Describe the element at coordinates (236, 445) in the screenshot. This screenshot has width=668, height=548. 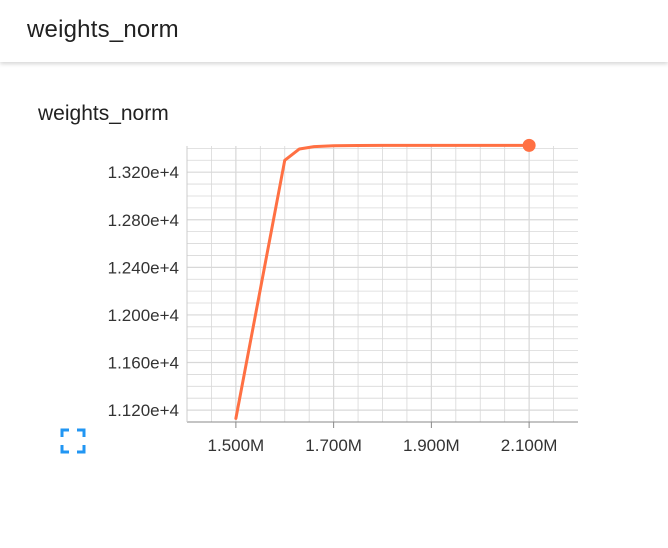
I see `x-tick-label: 1.500M` at that location.